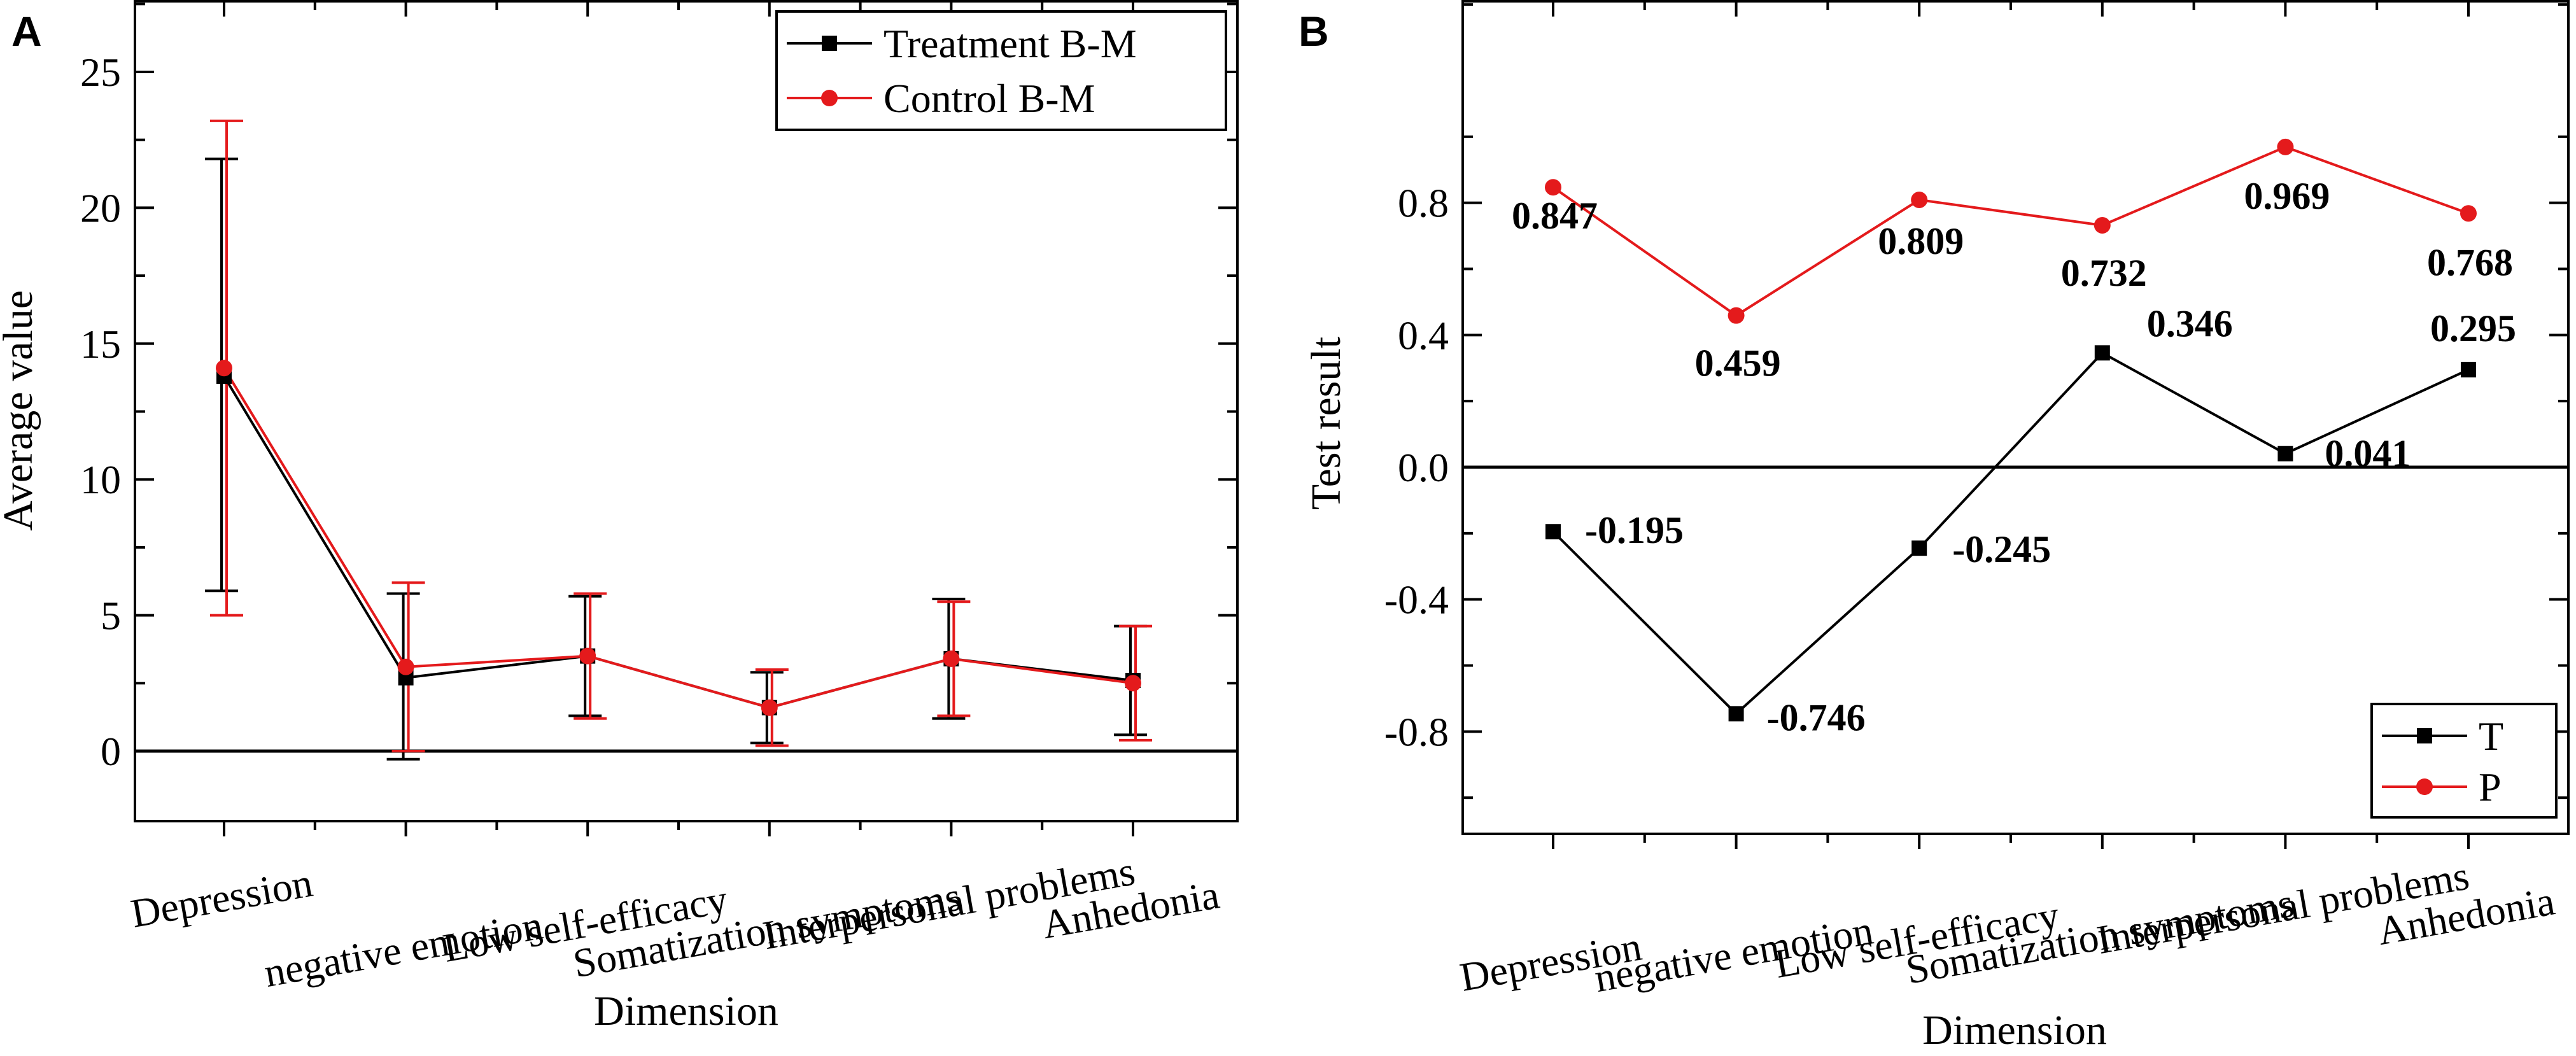  I want to click on data-label: 0.295, so click(2473, 328).